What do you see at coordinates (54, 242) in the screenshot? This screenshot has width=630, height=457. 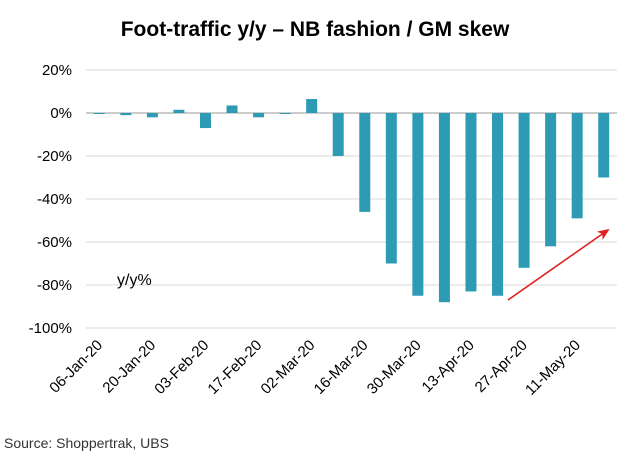 I see `y-tick-label: -60%` at bounding box center [54, 242].